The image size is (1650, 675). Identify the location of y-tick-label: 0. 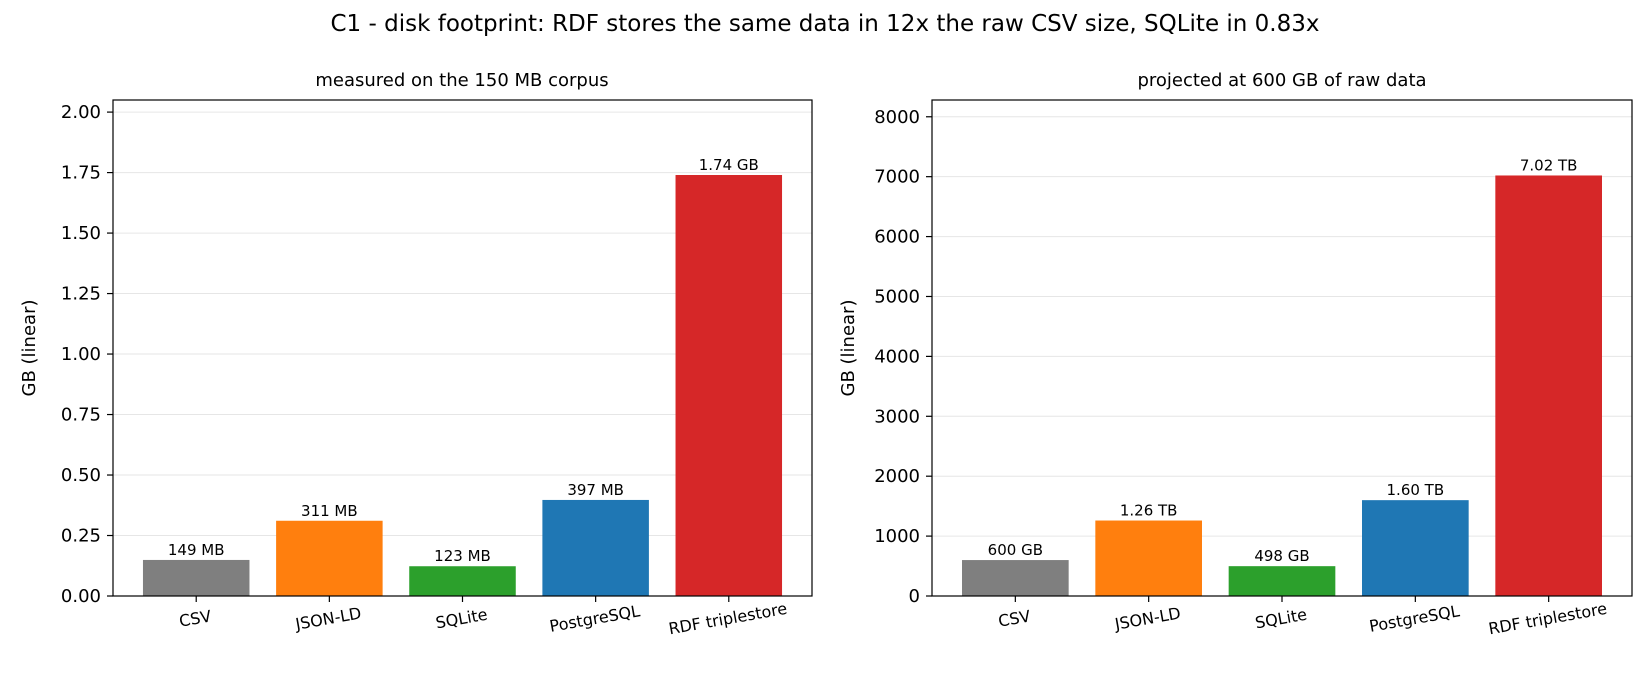
(914, 596).